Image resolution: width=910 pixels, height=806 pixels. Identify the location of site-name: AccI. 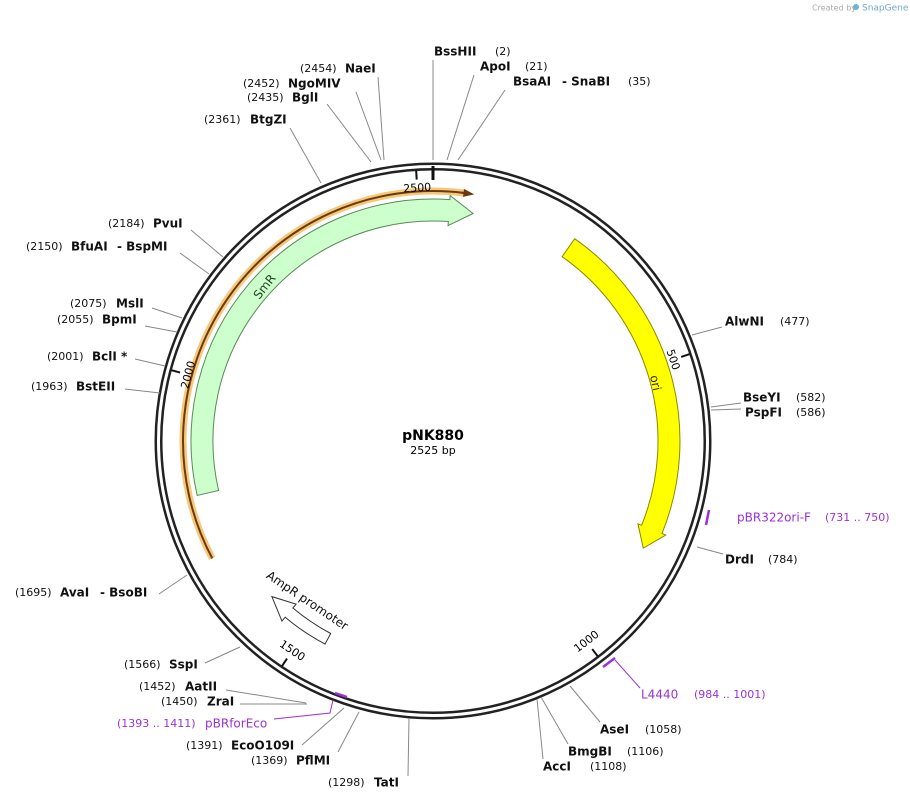
(557, 767).